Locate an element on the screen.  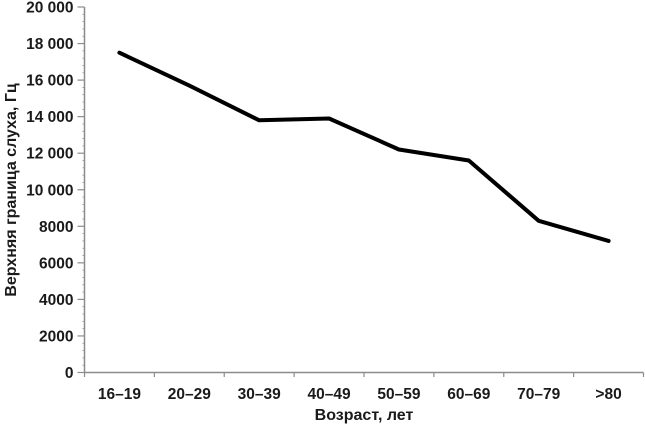
x-category-label: 30–39 is located at coordinates (259, 394).